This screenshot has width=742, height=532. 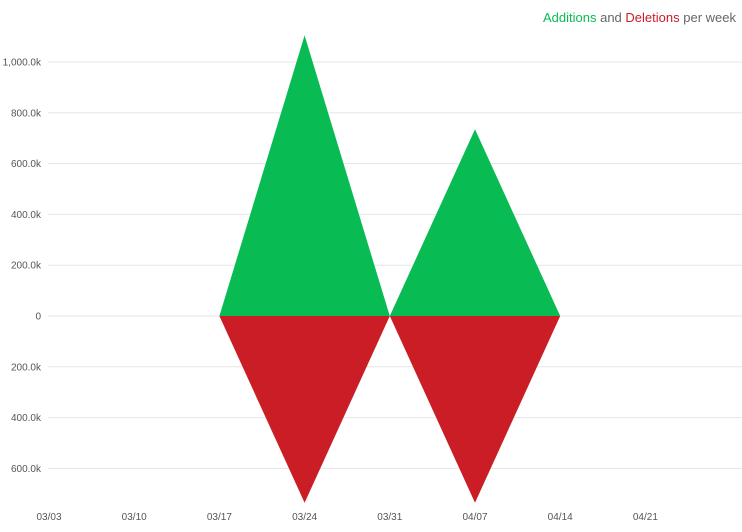 What do you see at coordinates (611, 17) in the screenshot?
I see `legend-and: and` at bounding box center [611, 17].